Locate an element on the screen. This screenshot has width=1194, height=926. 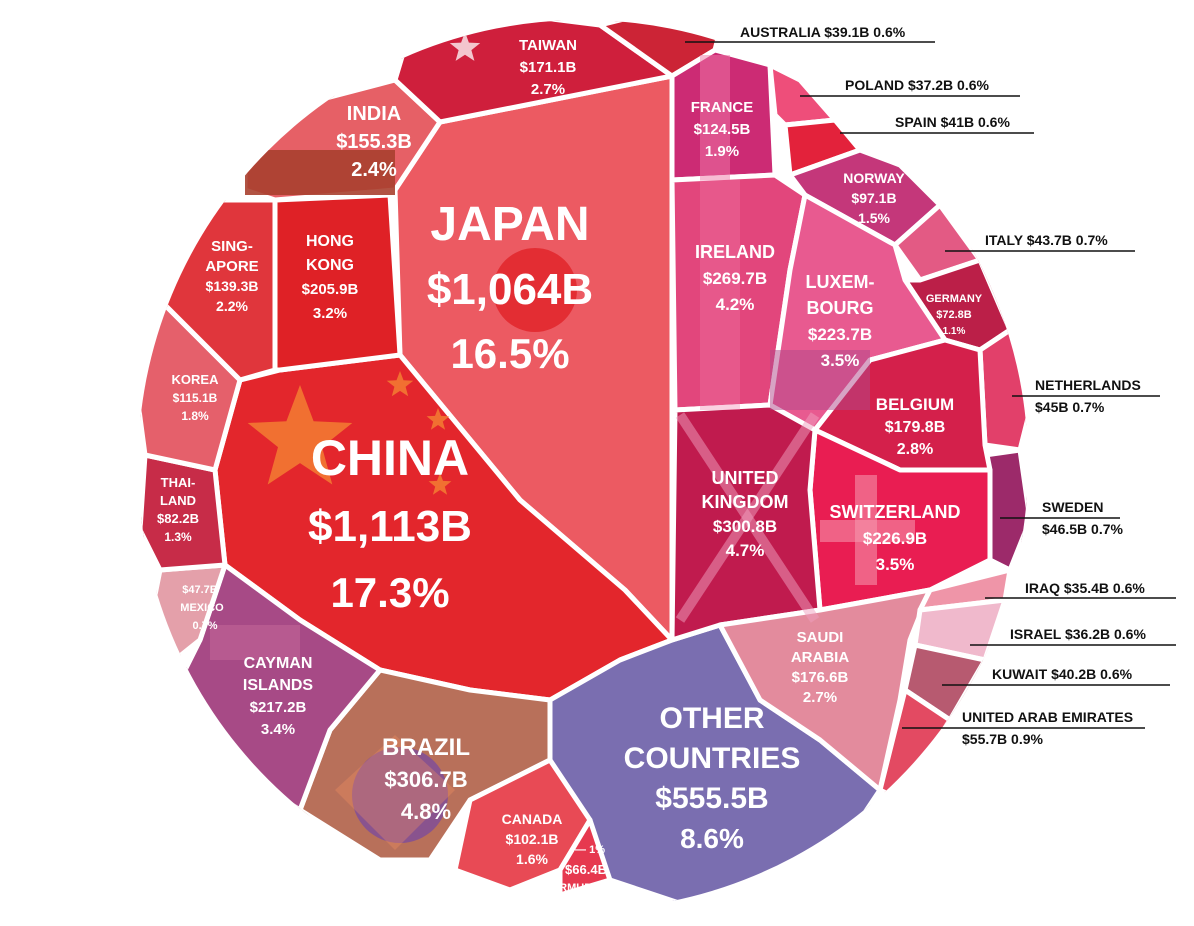
cell-label-uk: KINGDOM is located at coordinates (745, 502).